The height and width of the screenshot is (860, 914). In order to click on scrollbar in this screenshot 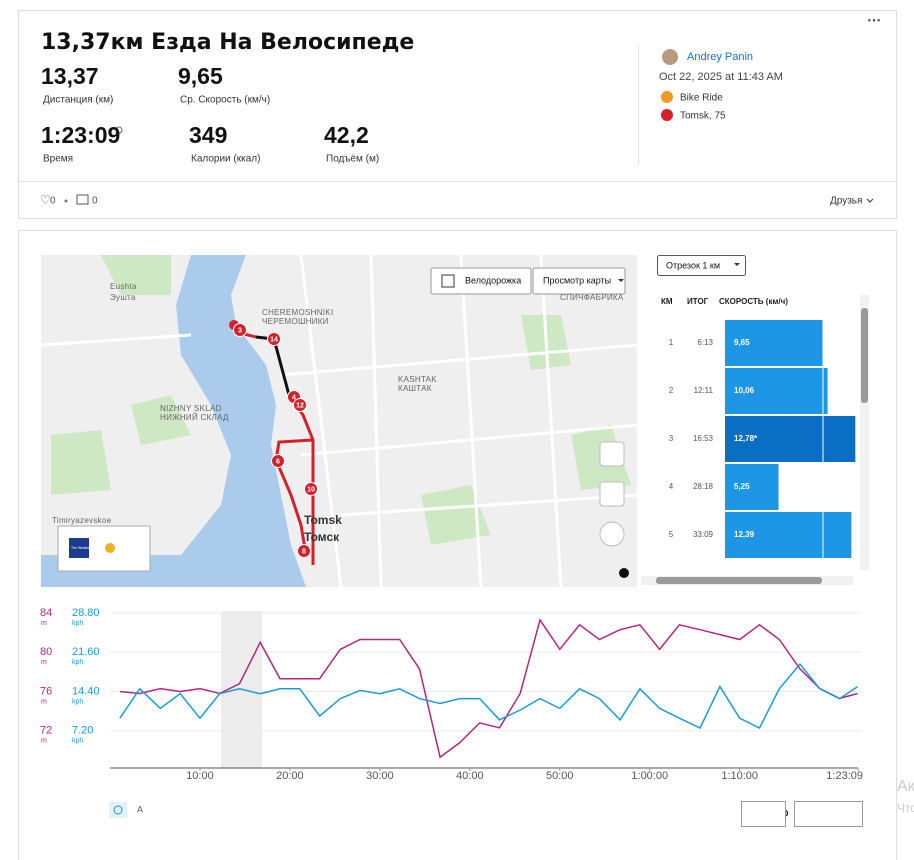, I will do `click(864, 432)`.